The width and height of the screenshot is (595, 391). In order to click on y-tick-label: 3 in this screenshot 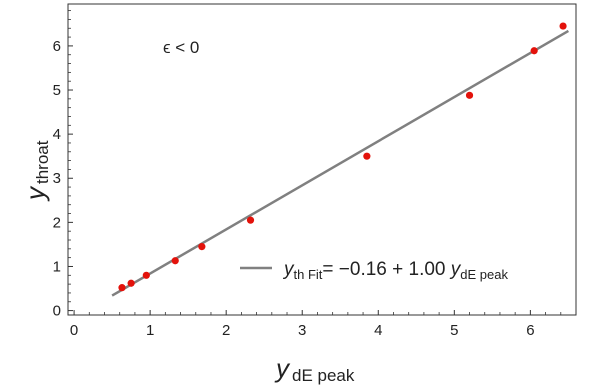, I will do `click(57, 178)`.